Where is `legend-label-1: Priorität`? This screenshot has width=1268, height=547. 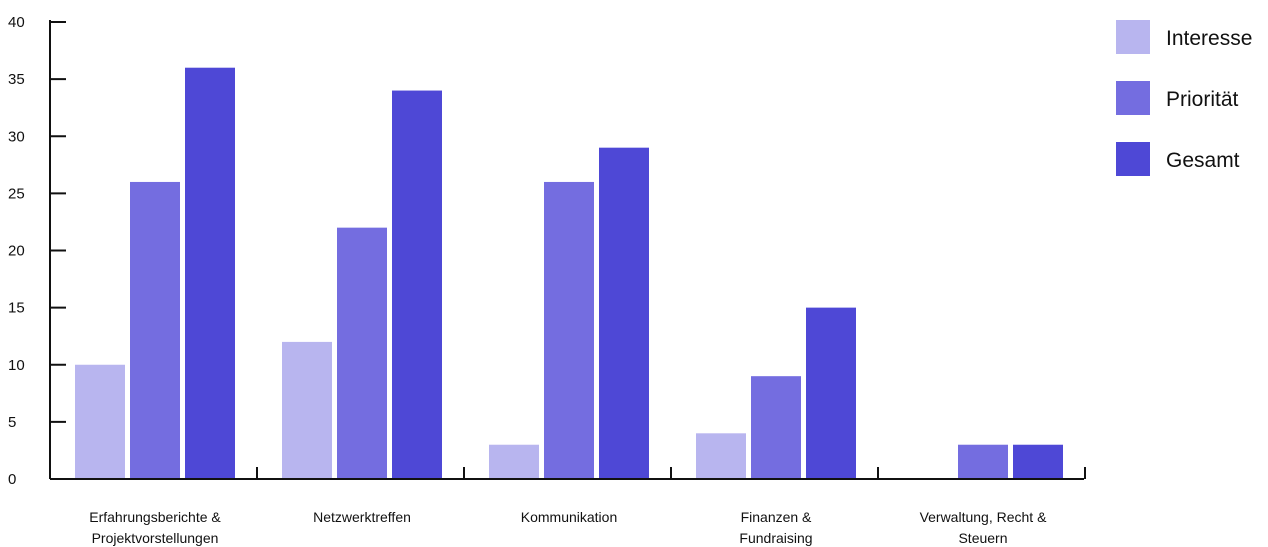
legend-label-1: Priorität is located at coordinates (1202, 99).